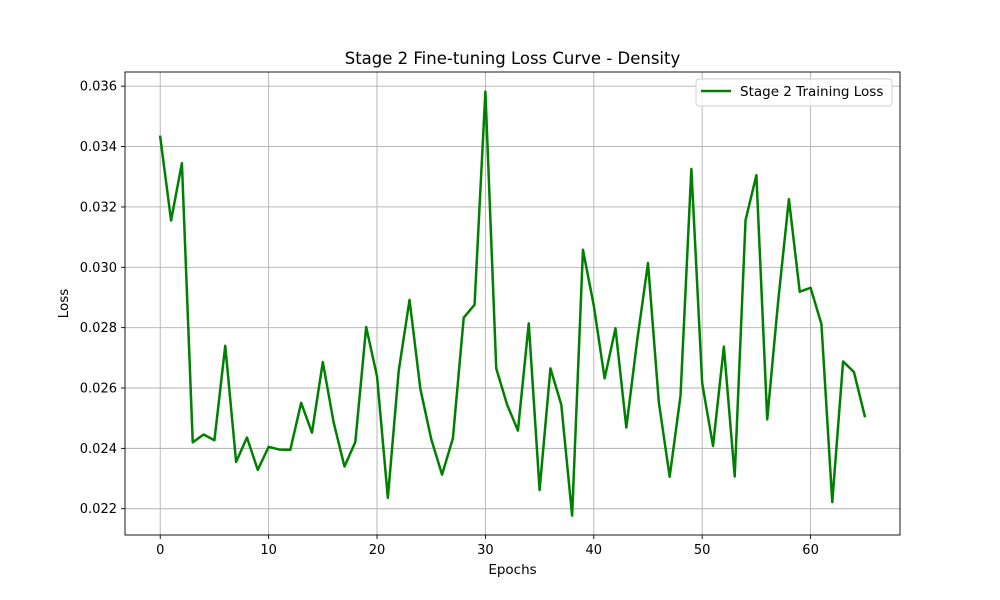 The height and width of the screenshot is (600, 1000). Describe the element at coordinates (98, 328) in the screenshot. I see `y-tick-label: 0.028` at that location.